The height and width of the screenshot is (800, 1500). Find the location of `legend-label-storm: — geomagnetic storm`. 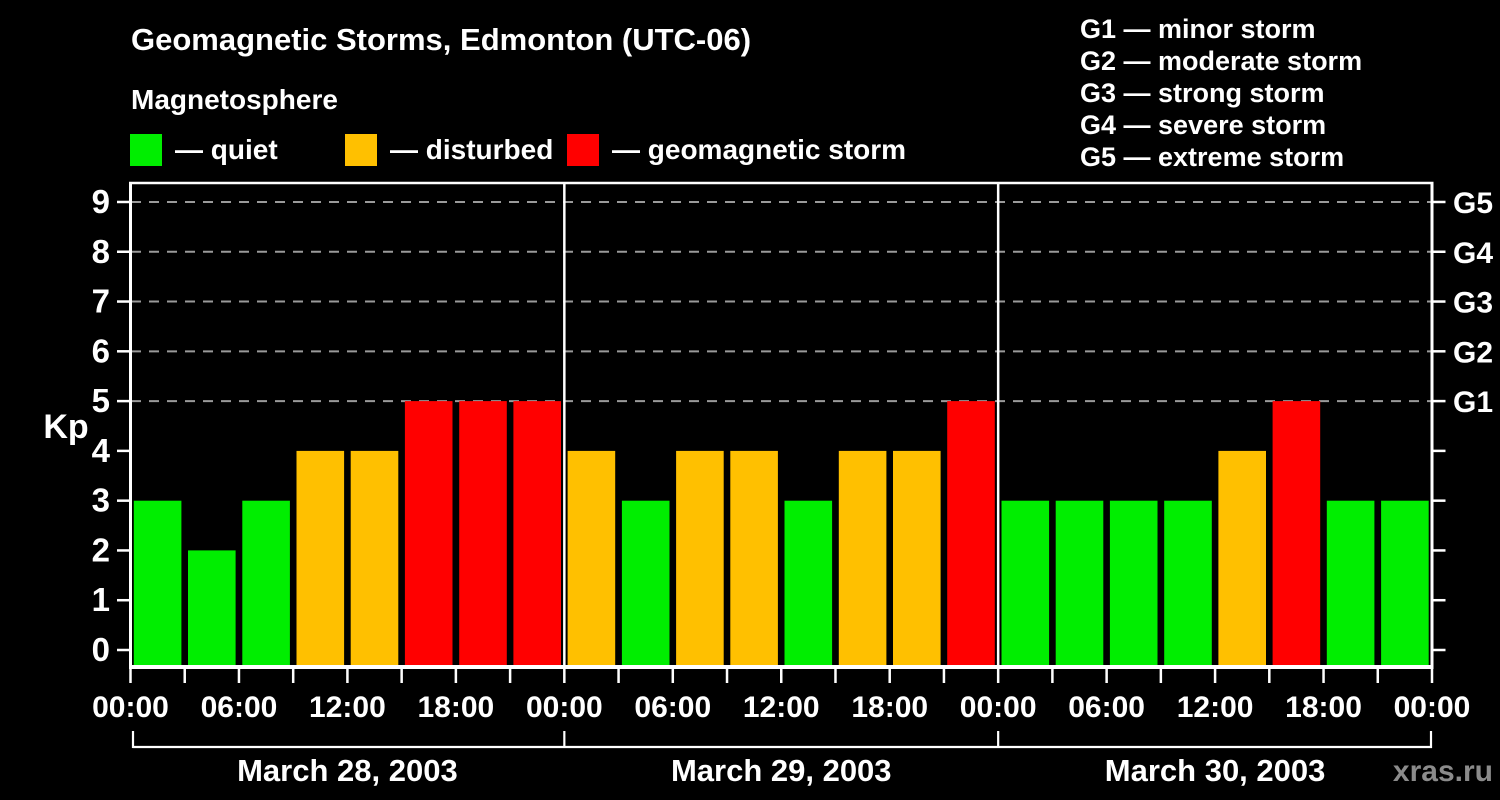

legend-label-storm: — geomagnetic storm is located at coordinates (759, 149).